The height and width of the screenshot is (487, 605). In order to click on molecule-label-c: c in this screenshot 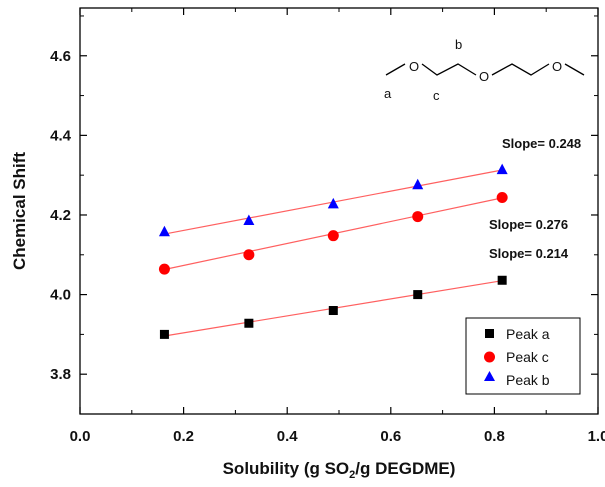, I will do `click(436, 95)`.